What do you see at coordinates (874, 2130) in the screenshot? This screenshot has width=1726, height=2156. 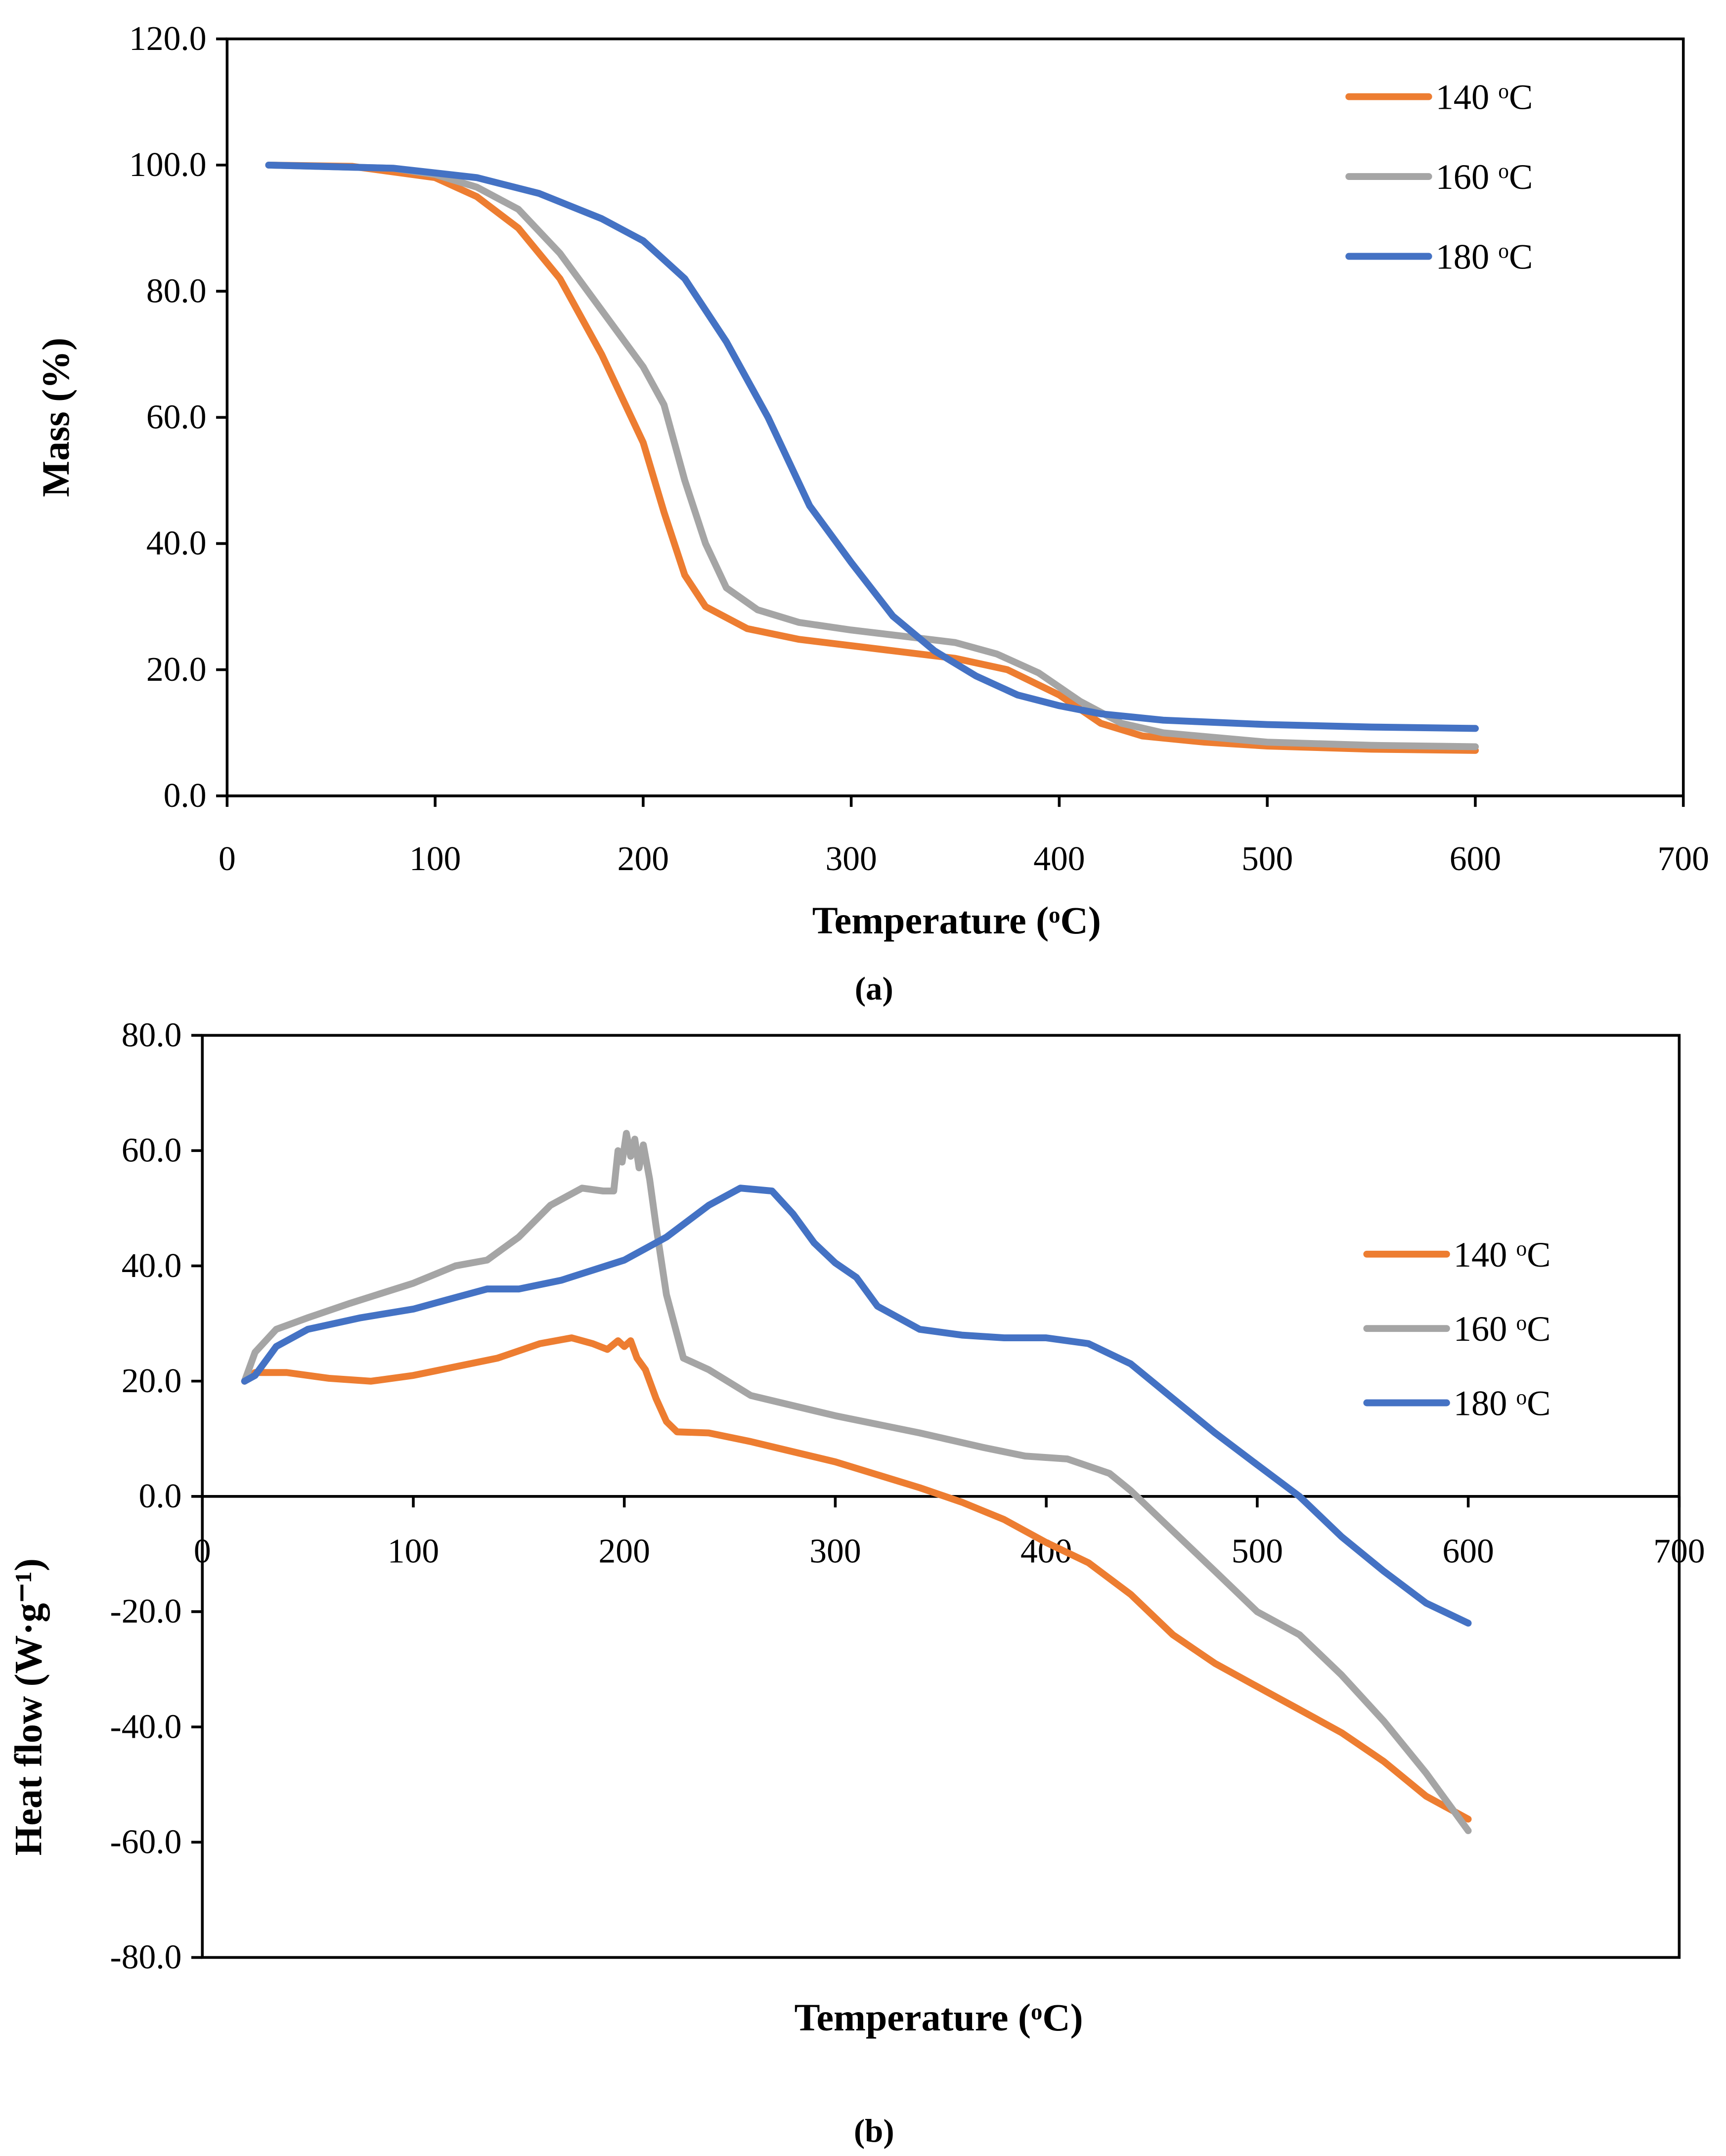 I see `panel-caption: (b)` at bounding box center [874, 2130].